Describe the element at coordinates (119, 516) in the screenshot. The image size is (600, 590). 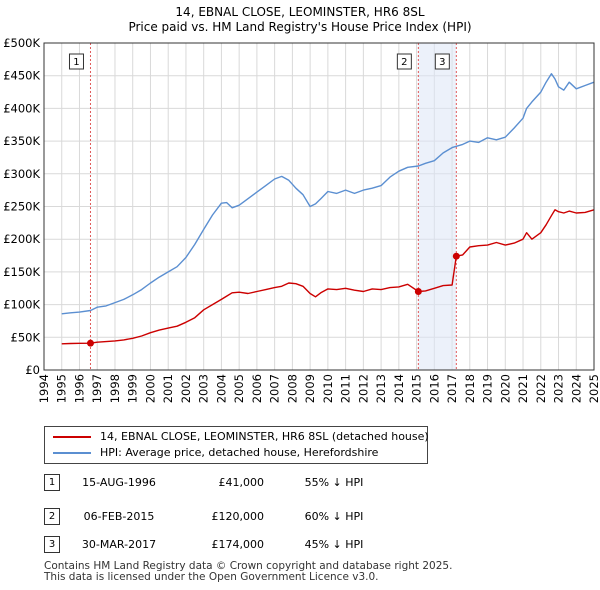
I see `sale-date: 06-FEB-2015` at that location.